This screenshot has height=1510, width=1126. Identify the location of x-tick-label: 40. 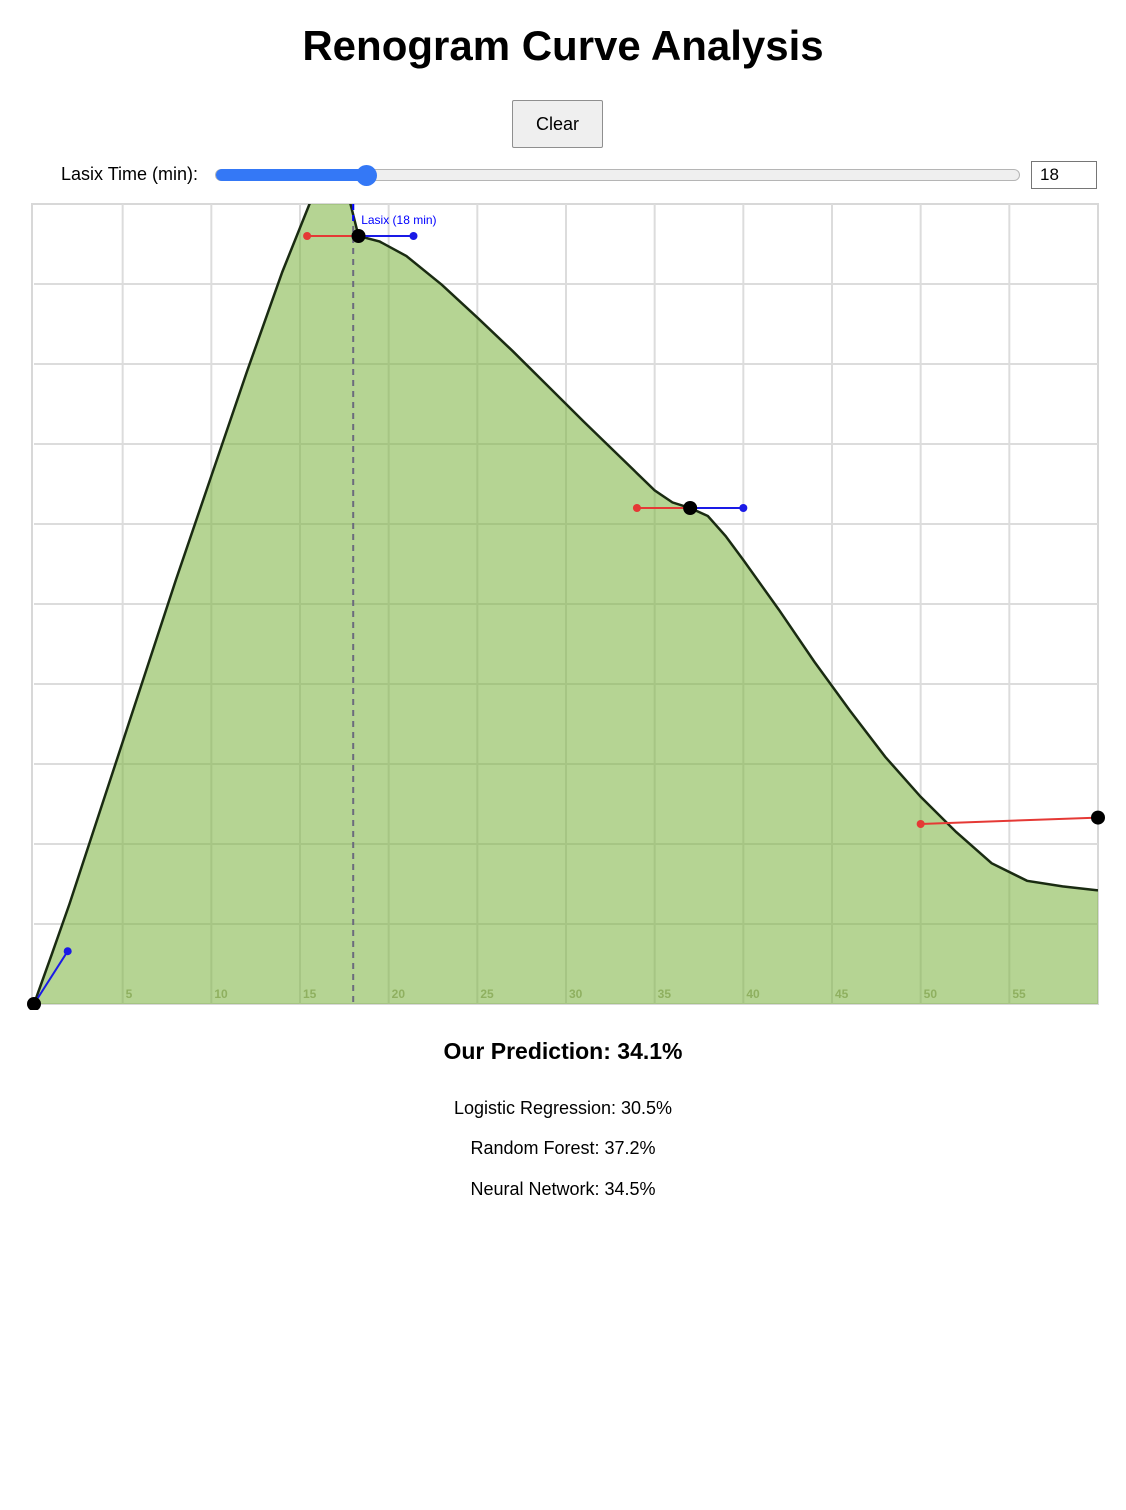
(753, 994).